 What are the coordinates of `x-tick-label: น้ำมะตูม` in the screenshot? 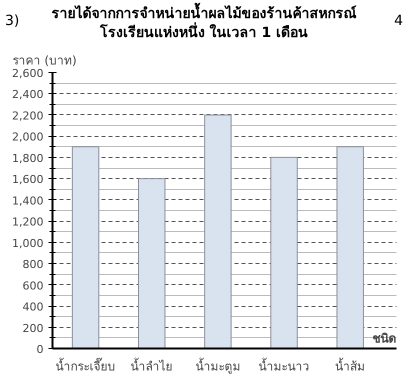 It's located at (217, 366).